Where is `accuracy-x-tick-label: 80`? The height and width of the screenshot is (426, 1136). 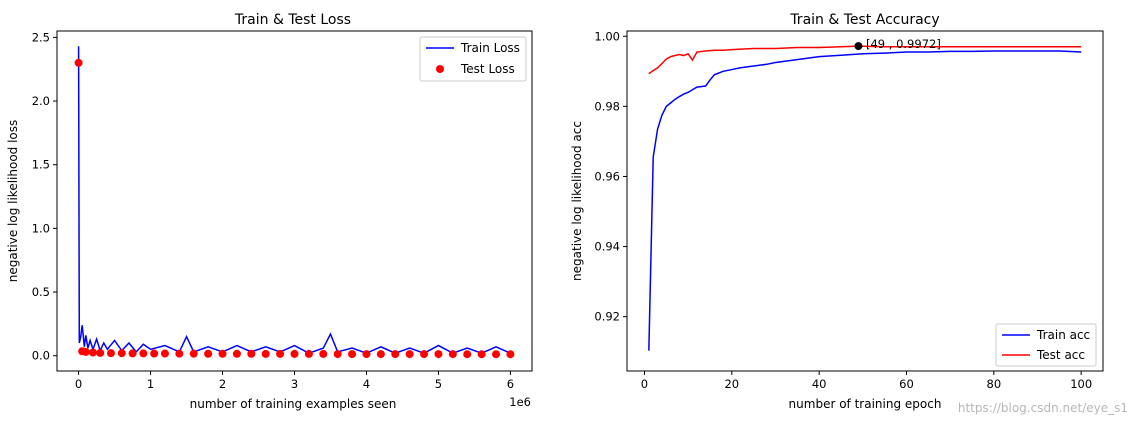
accuracy-x-tick-label: 80 is located at coordinates (994, 384).